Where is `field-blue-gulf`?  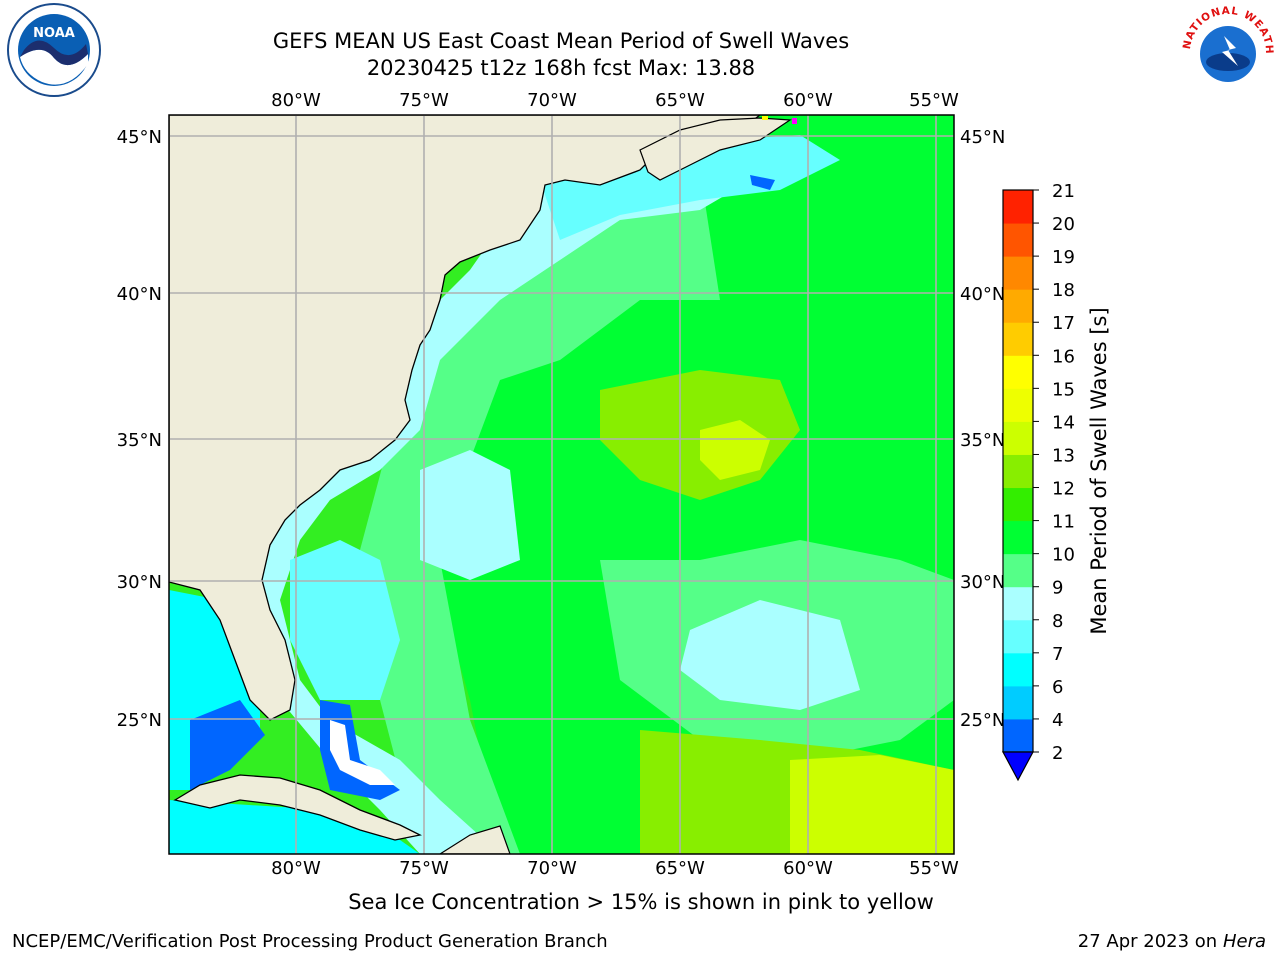
field-blue-gulf is located at coordinates (227, 745).